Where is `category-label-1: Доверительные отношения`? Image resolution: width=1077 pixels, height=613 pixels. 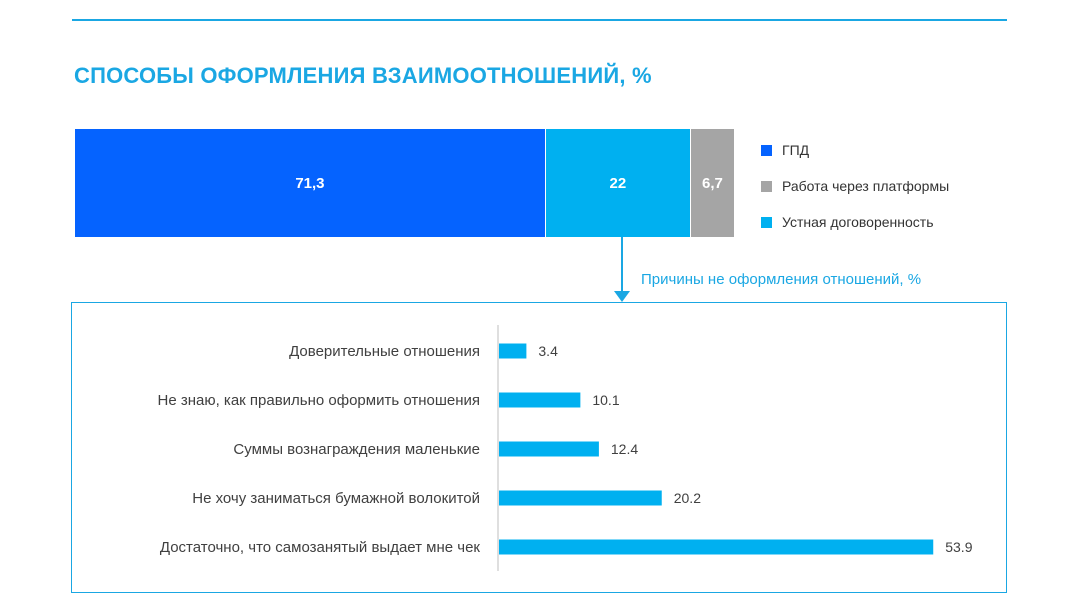 category-label-1: Доверительные отношения is located at coordinates (384, 351).